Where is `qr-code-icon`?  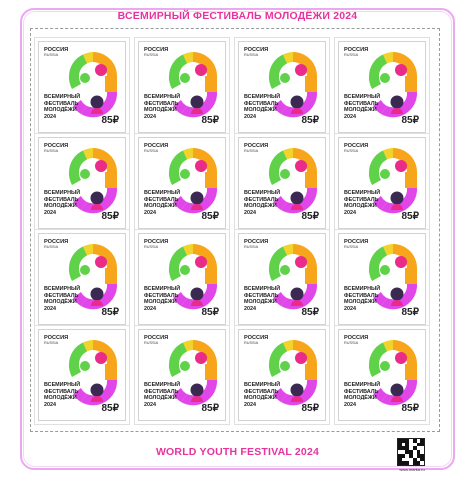 qr-code-icon is located at coordinates (411, 452).